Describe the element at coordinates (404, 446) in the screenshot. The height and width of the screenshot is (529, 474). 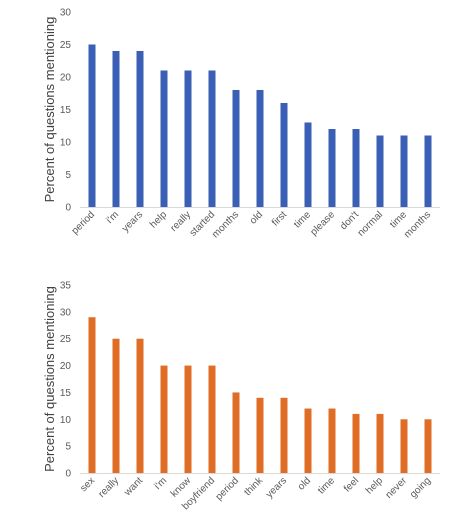
I see `bar-never` at that location.